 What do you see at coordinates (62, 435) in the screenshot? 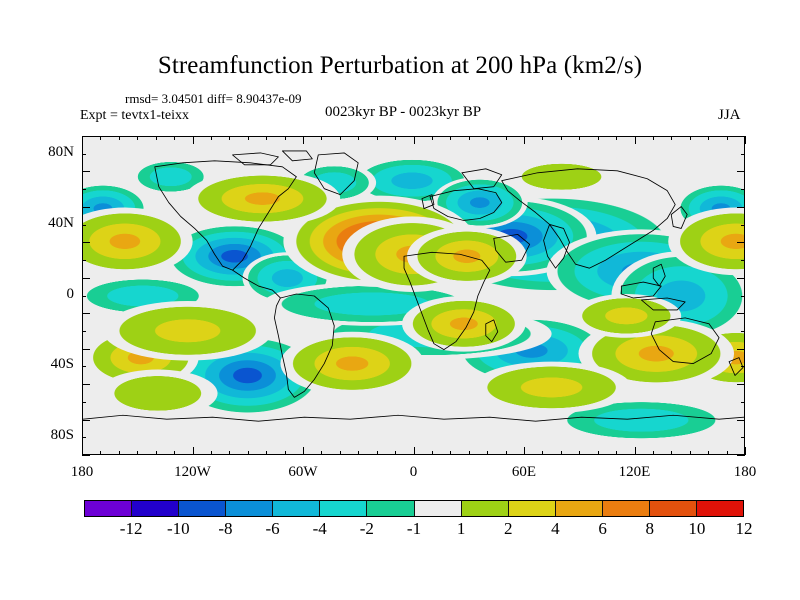
I see `y-axis-tick-label: 80S` at bounding box center [62, 435].